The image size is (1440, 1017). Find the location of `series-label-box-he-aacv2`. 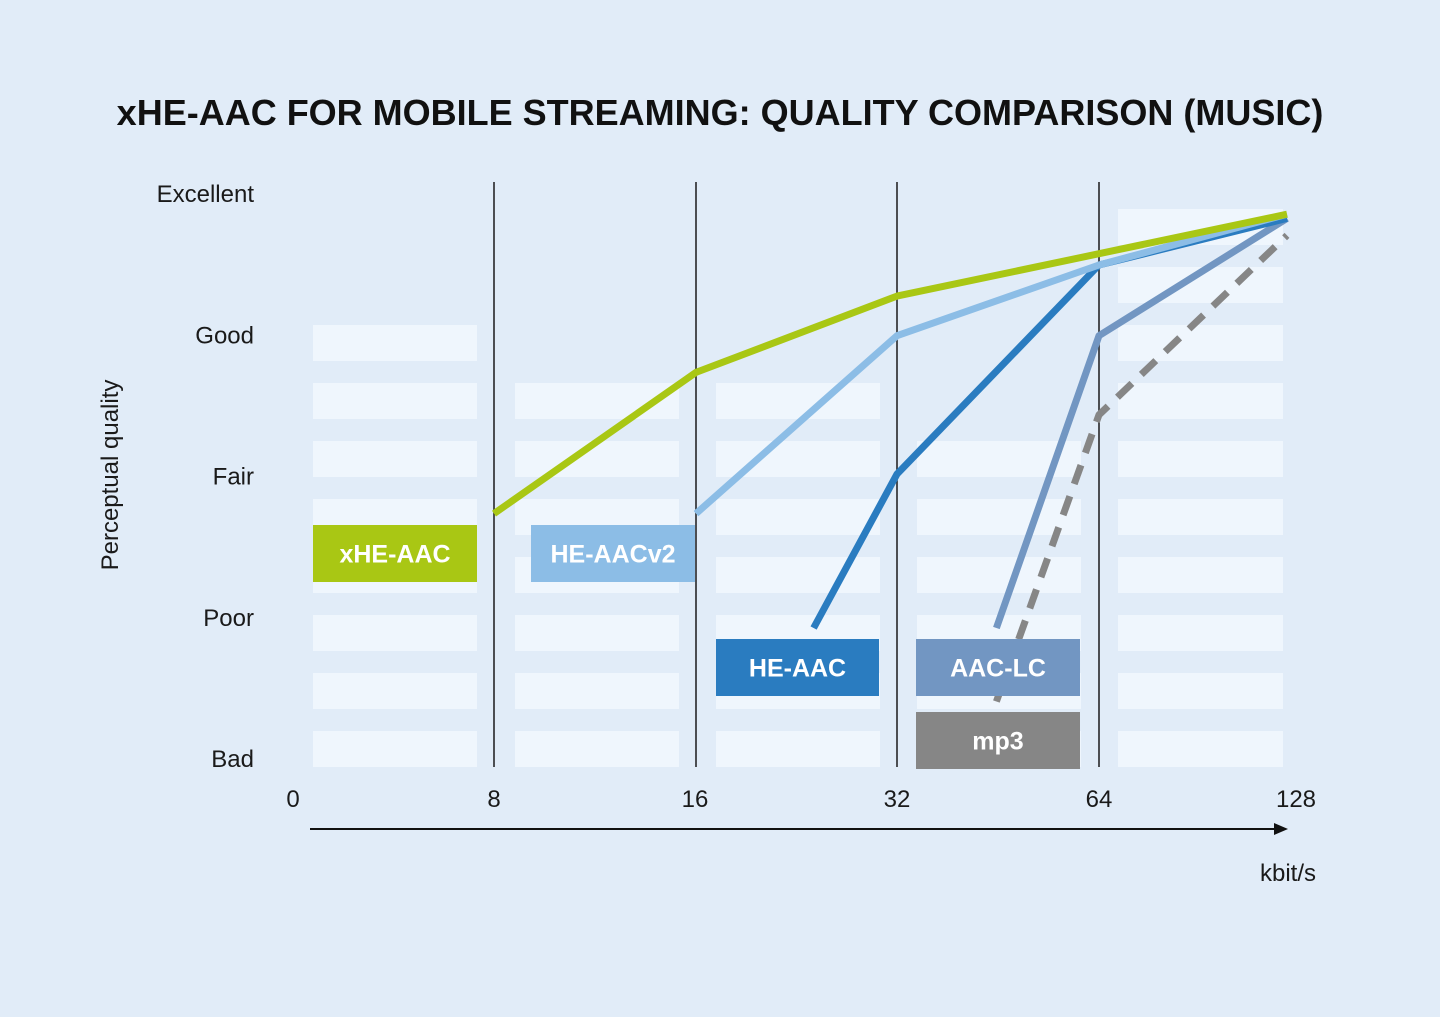

series-label-box-he-aacv2 is located at coordinates (613, 553).